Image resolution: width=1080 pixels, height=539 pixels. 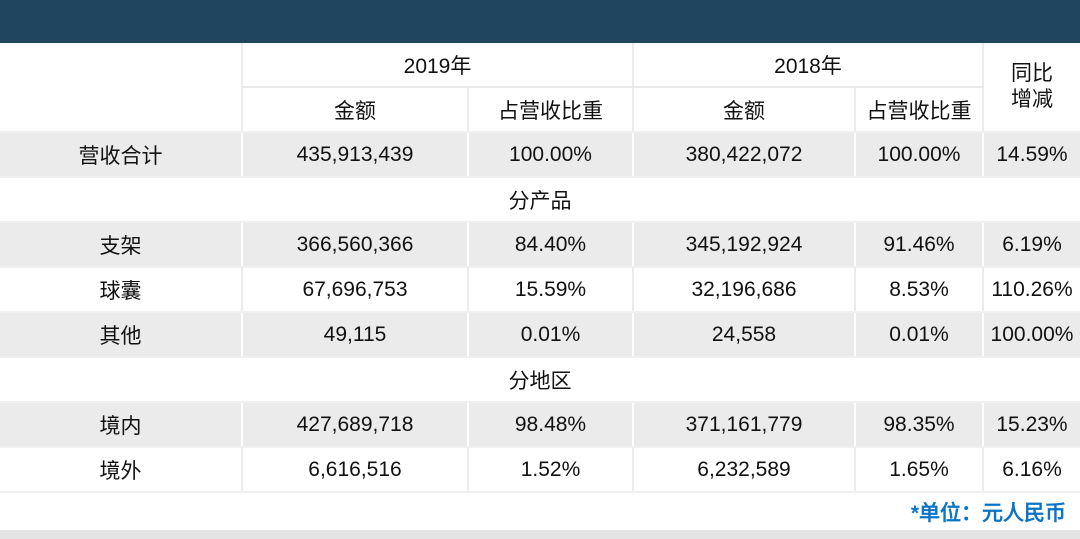 What do you see at coordinates (919, 335) in the screenshot?
I see `share-2018: 0.01%` at bounding box center [919, 335].